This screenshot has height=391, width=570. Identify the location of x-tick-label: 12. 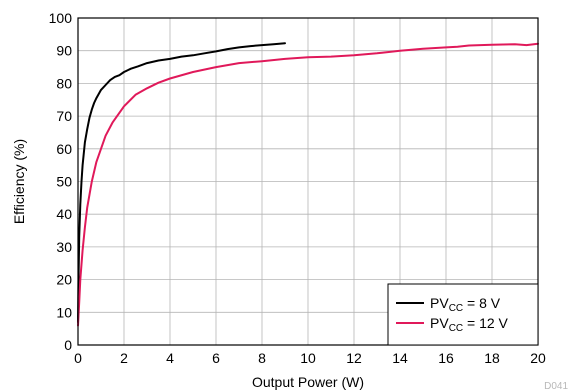
(354, 358).